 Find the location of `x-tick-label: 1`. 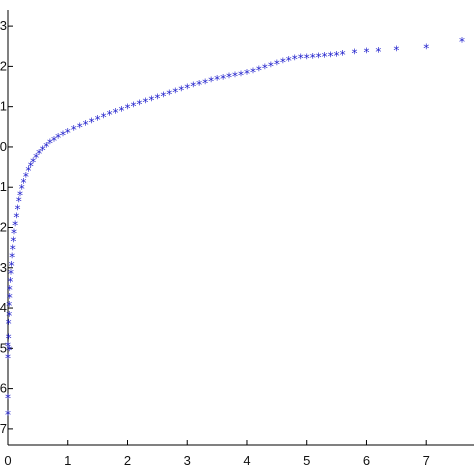

x-tick-label: 1 is located at coordinates (67, 460).